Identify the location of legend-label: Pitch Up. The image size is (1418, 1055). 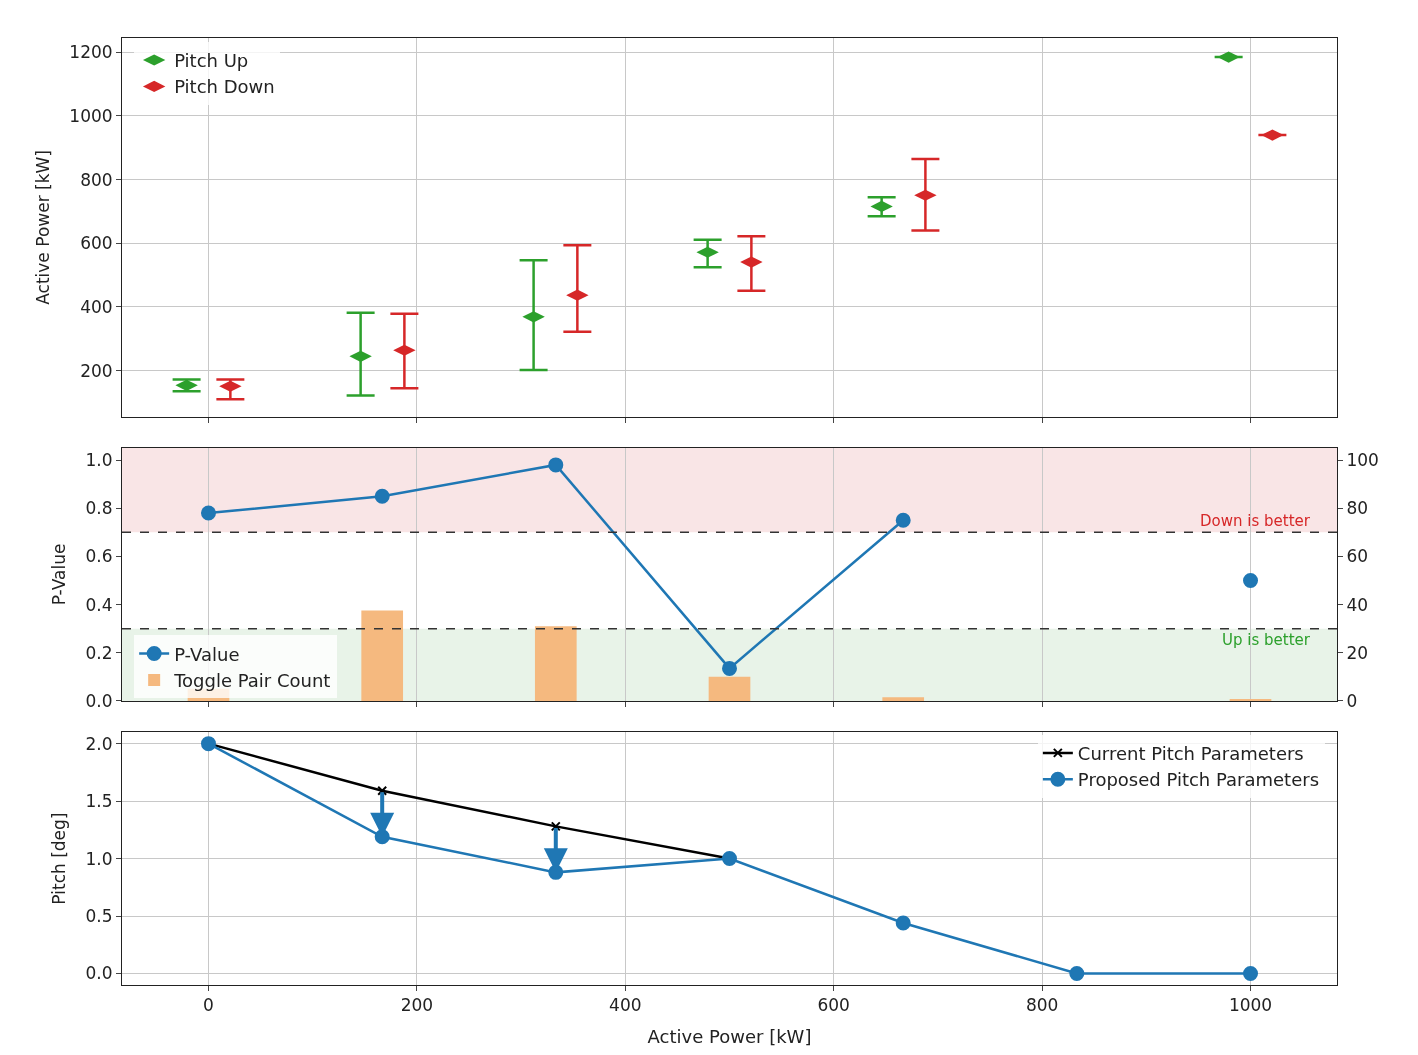
(211, 61).